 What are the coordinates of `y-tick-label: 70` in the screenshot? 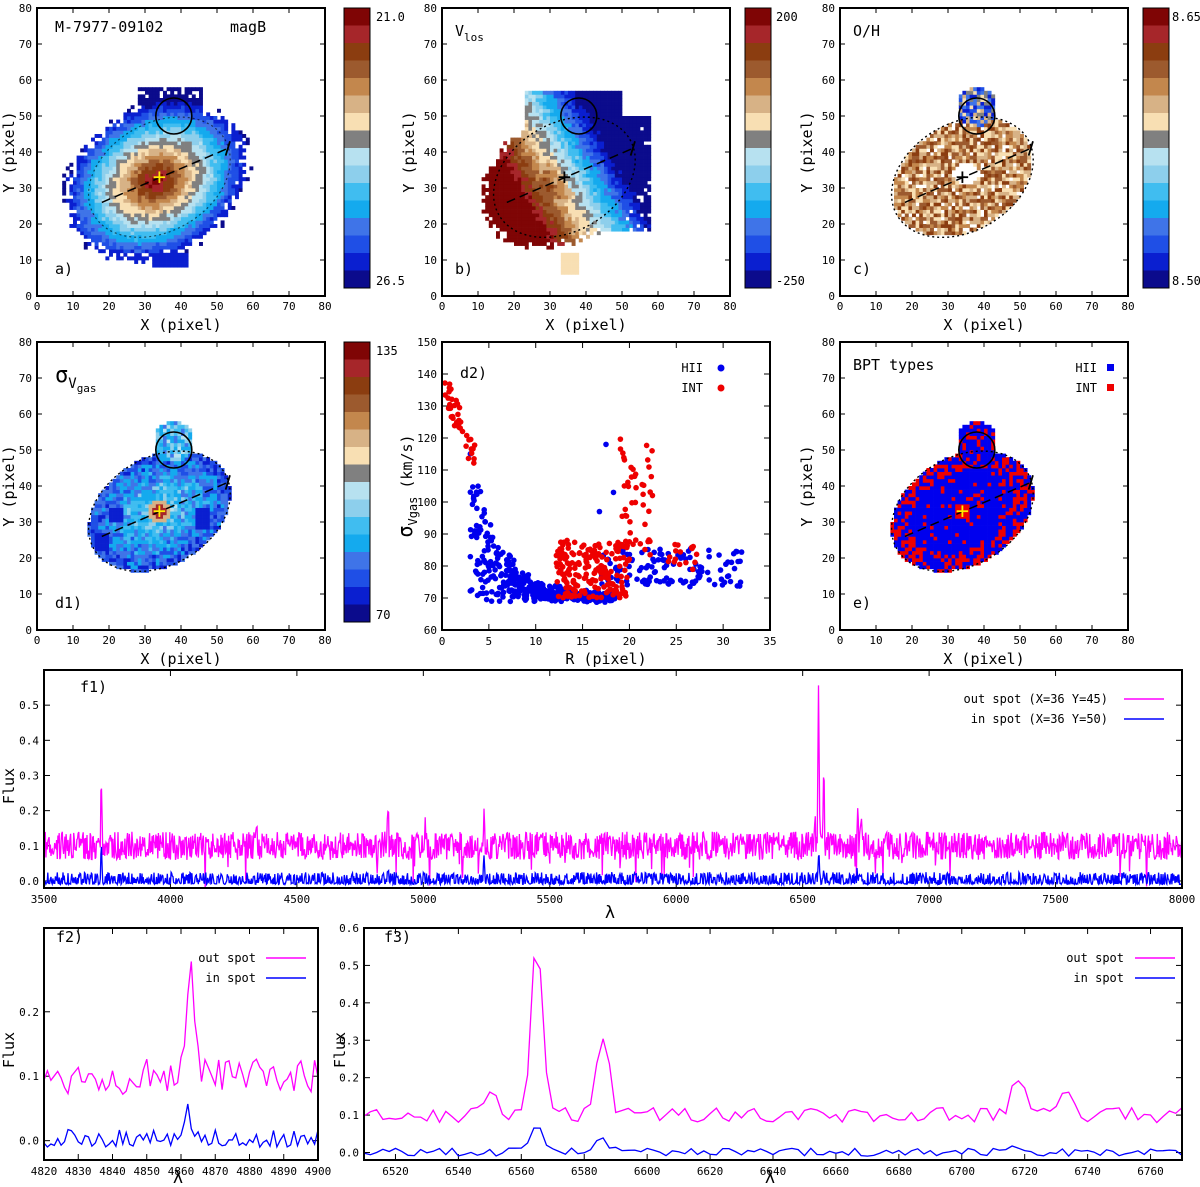 It's located at (25, 44).